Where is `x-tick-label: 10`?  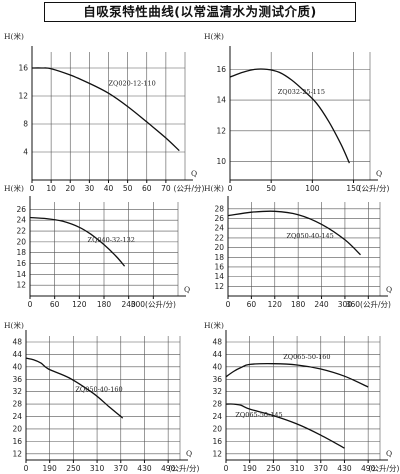 x-tick-label: 10 is located at coordinates (51, 188).